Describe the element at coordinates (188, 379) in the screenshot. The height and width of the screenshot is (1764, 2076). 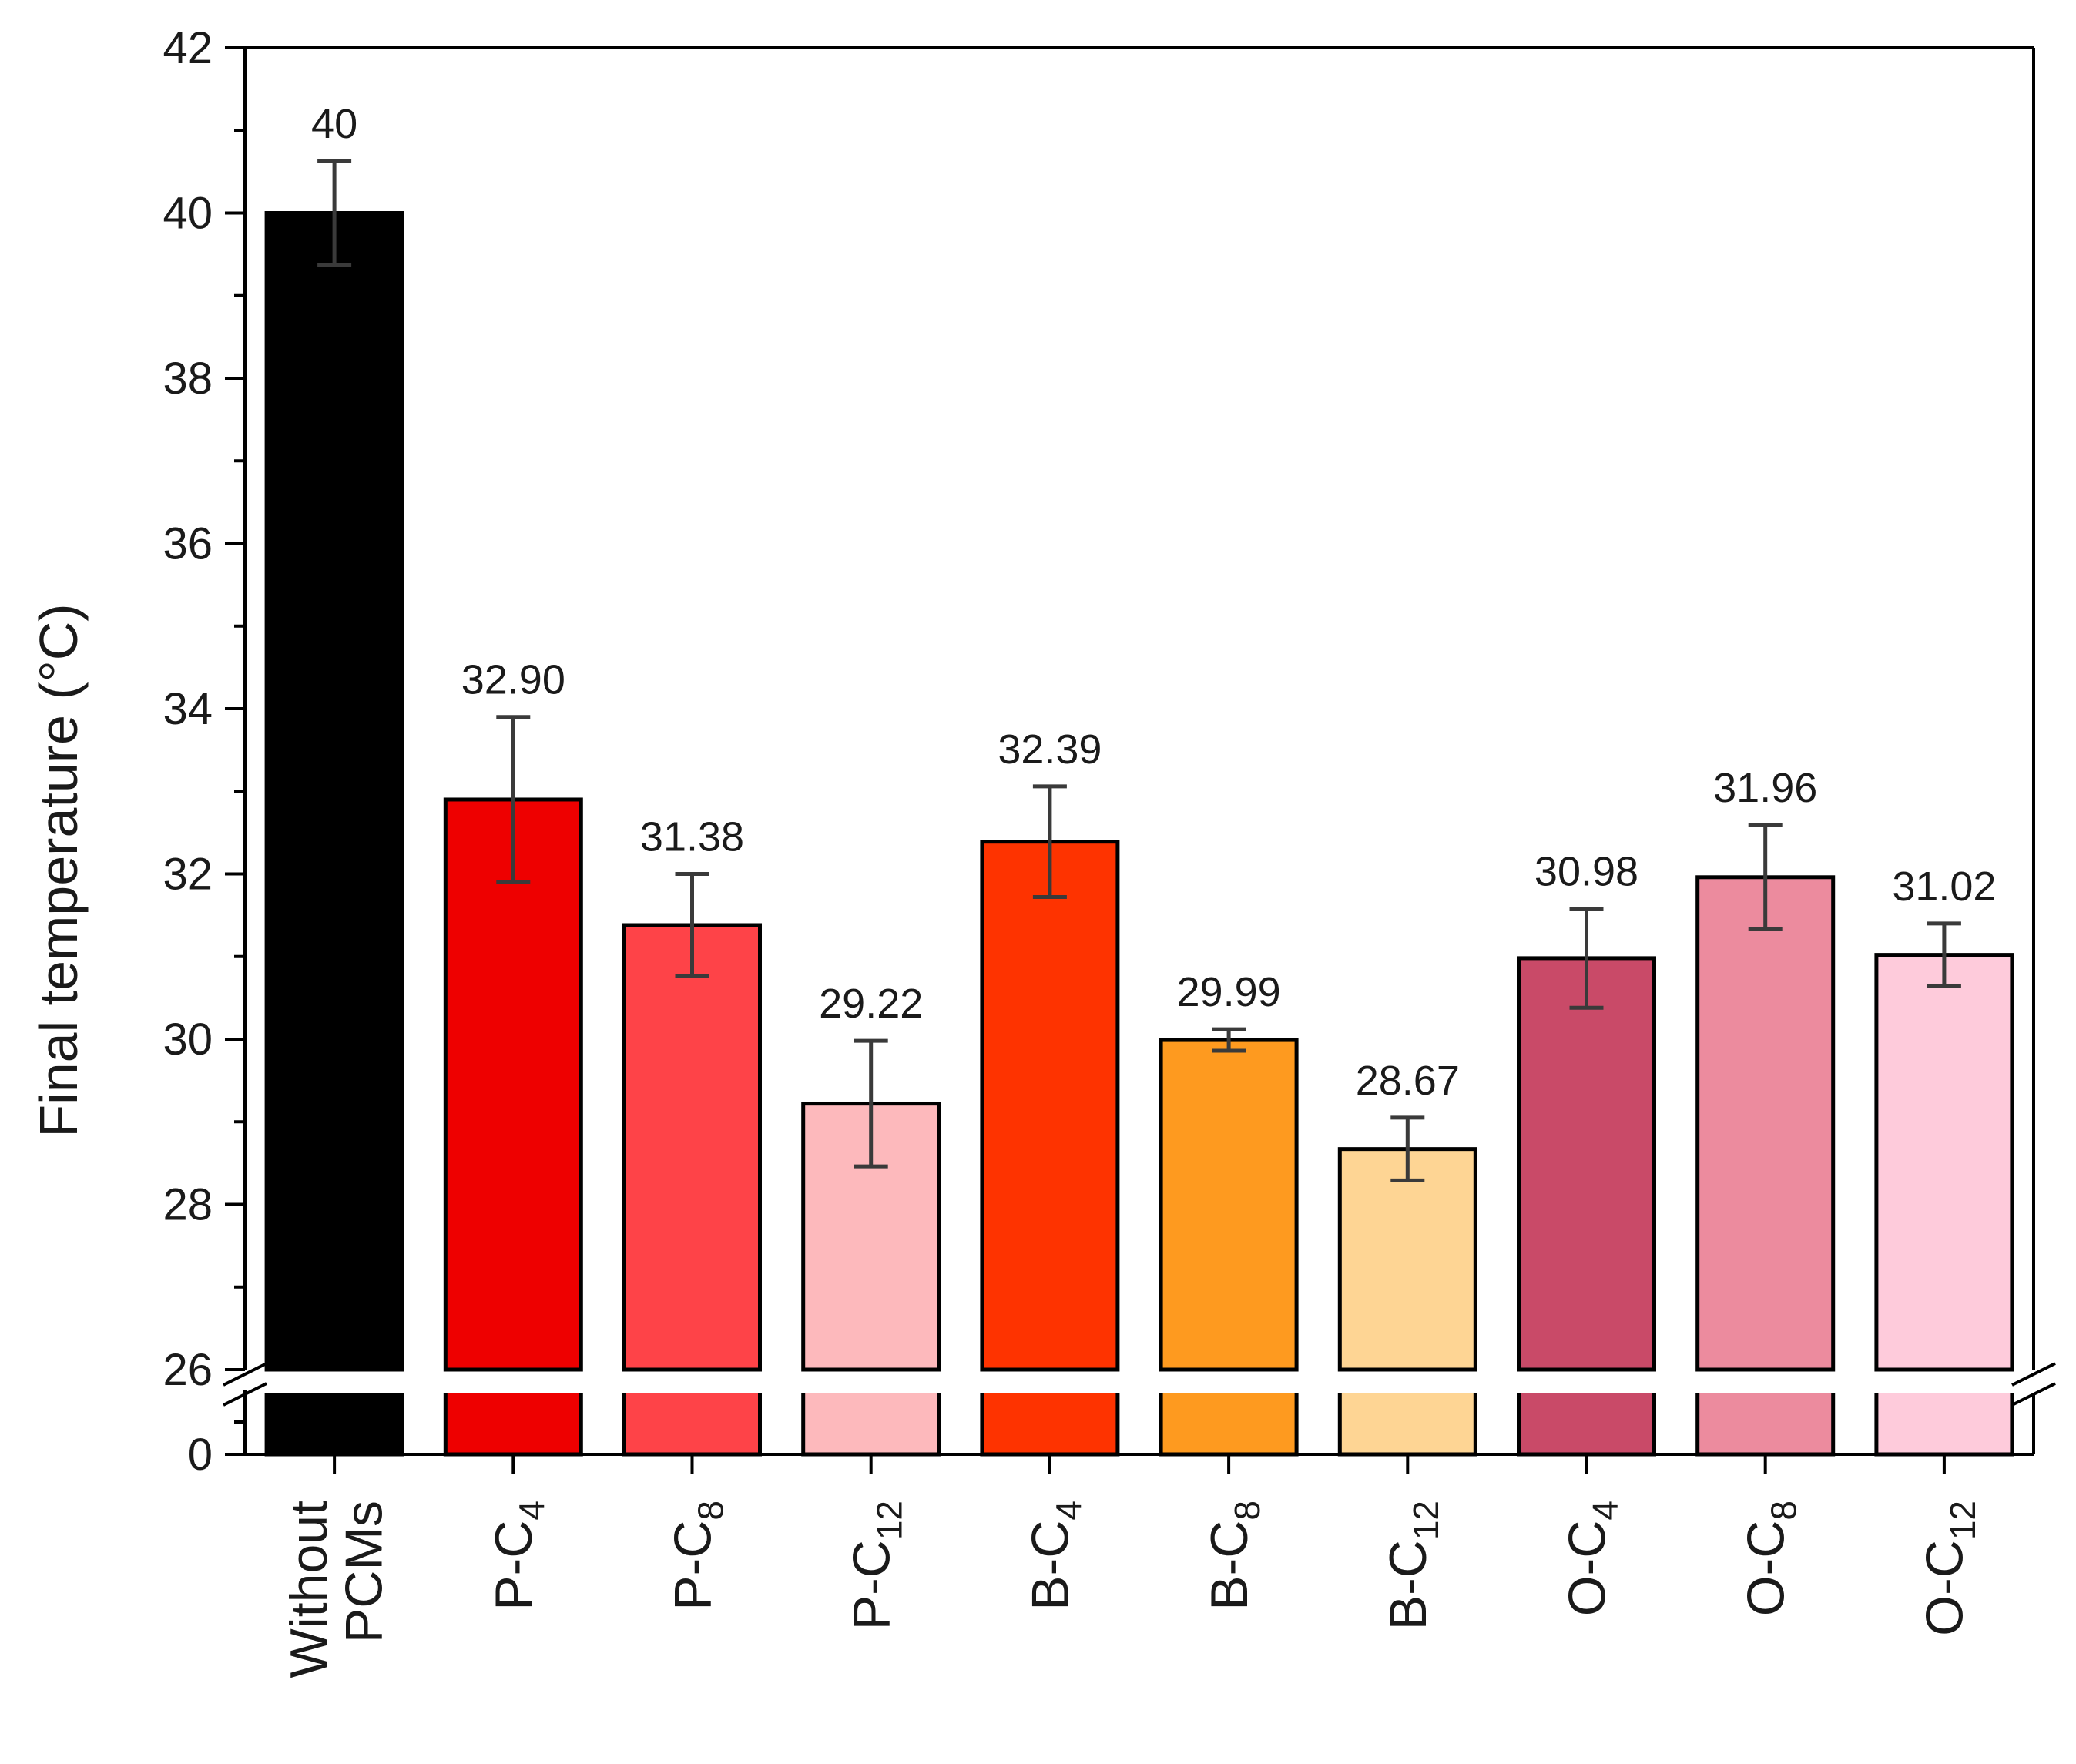
I see `y-tick-label: 38` at that location.